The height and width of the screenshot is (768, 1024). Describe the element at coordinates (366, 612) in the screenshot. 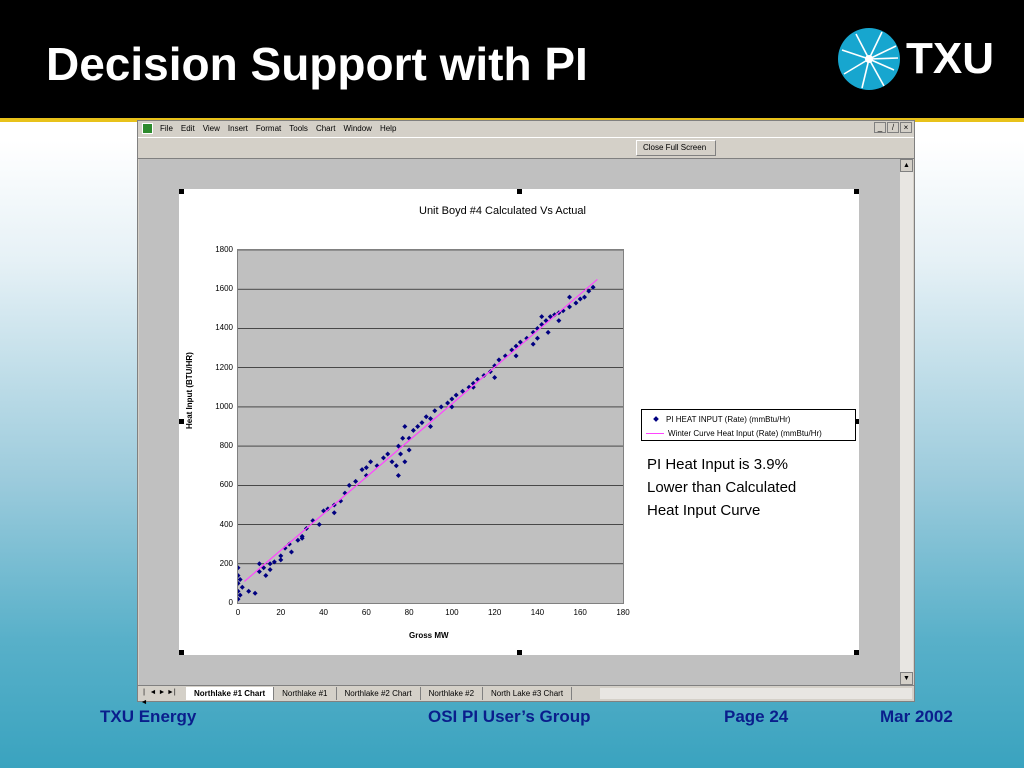

I see `x-tick-label: 60` at that location.